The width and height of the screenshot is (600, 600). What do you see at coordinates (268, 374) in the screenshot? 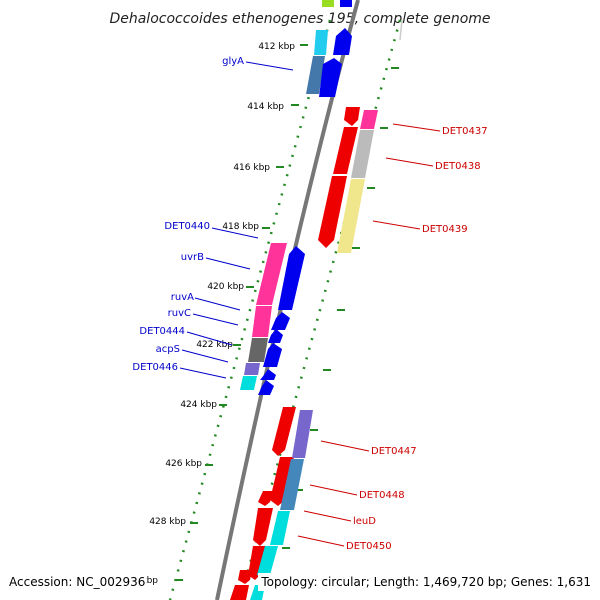
I see `gene-blue-acpS` at bounding box center [268, 374].